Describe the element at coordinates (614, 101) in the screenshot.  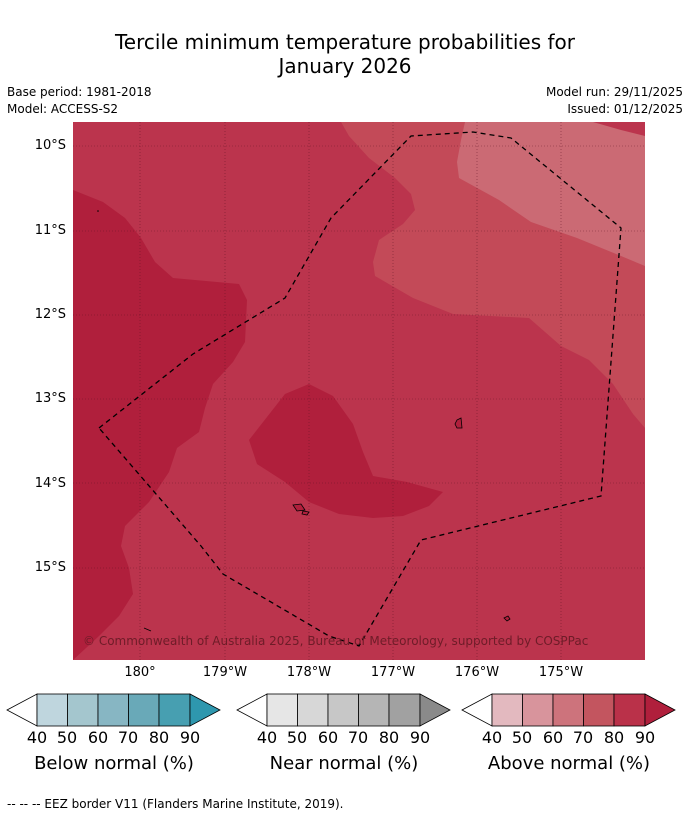
I see `meta-right: Model run: 29/11/2025 Issued: 01/12/2025` at that location.